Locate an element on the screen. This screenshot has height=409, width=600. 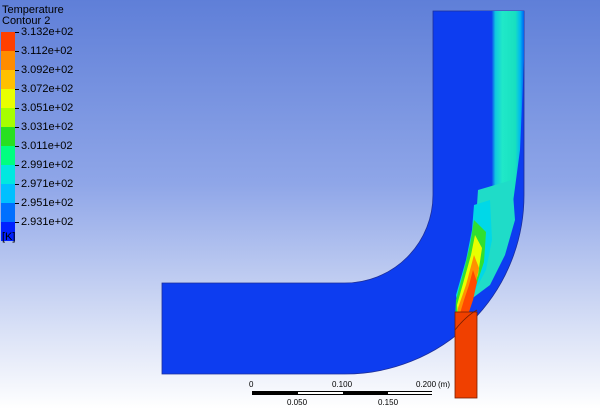
legend-title: Temperature is located at coordinates (33, 10).